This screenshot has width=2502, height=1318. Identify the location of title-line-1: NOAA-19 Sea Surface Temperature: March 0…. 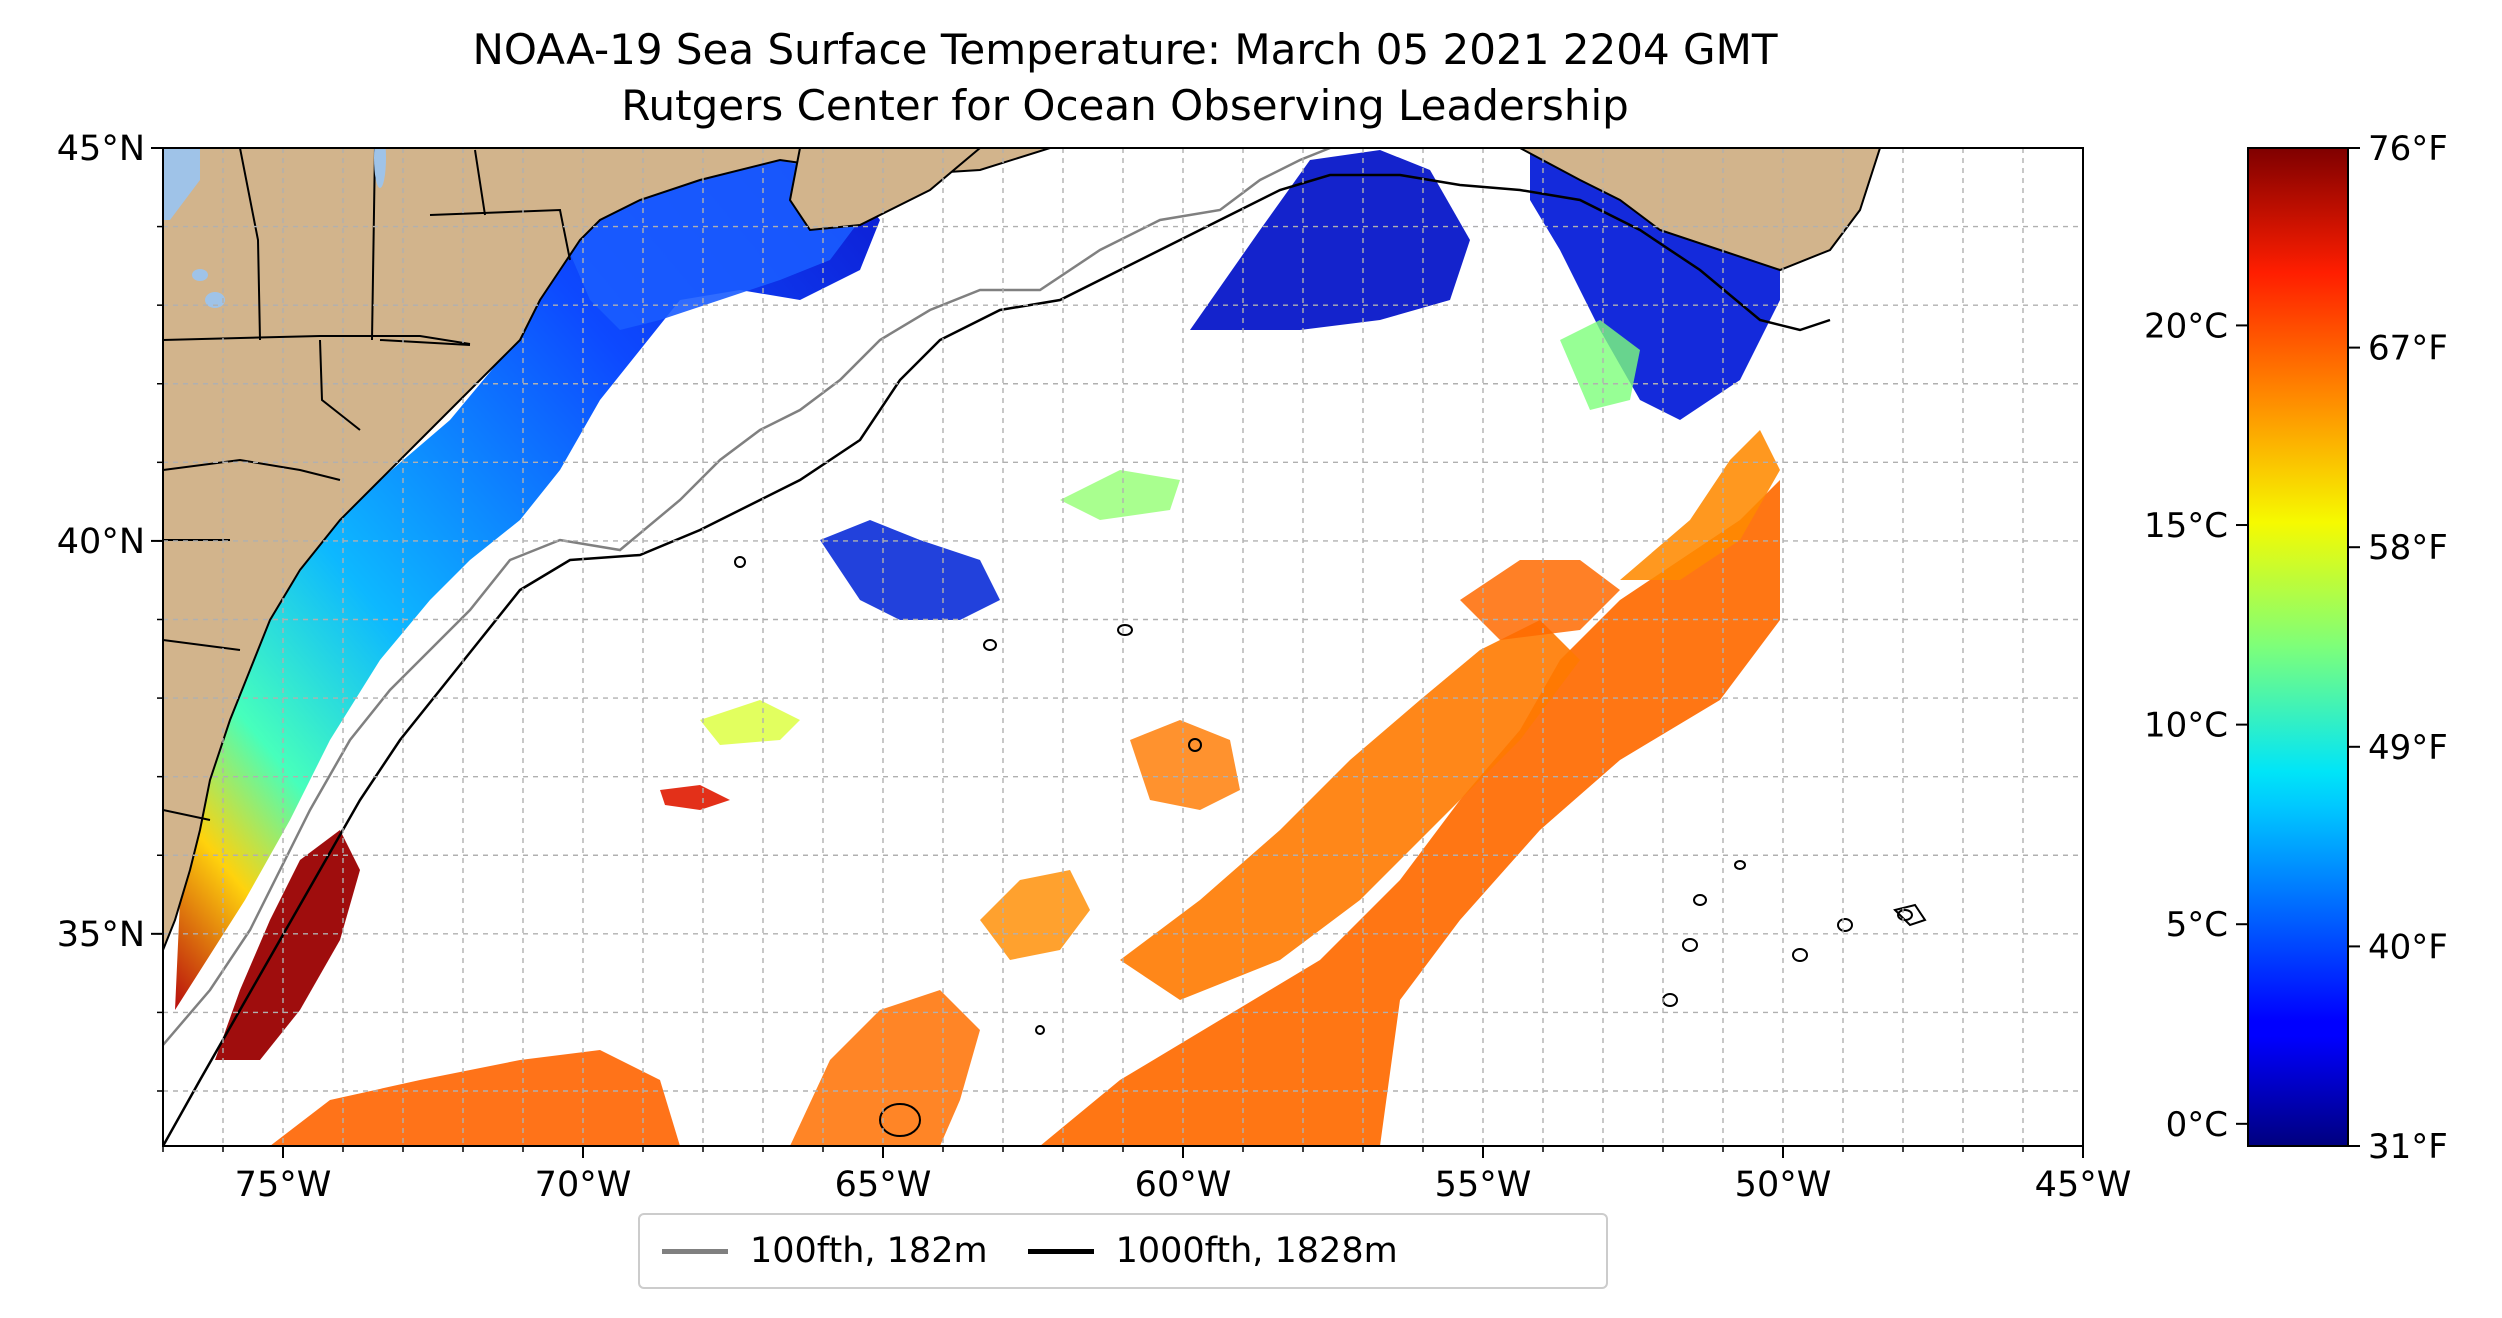
(1125, 49).